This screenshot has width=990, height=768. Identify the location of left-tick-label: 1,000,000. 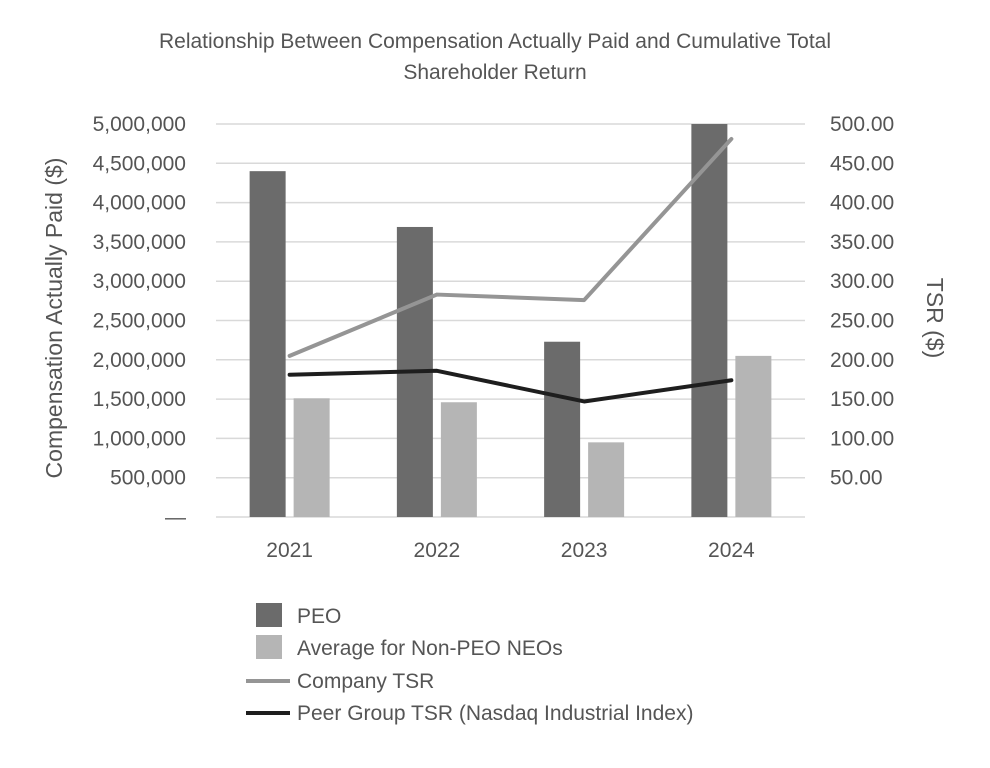
(139, 438).